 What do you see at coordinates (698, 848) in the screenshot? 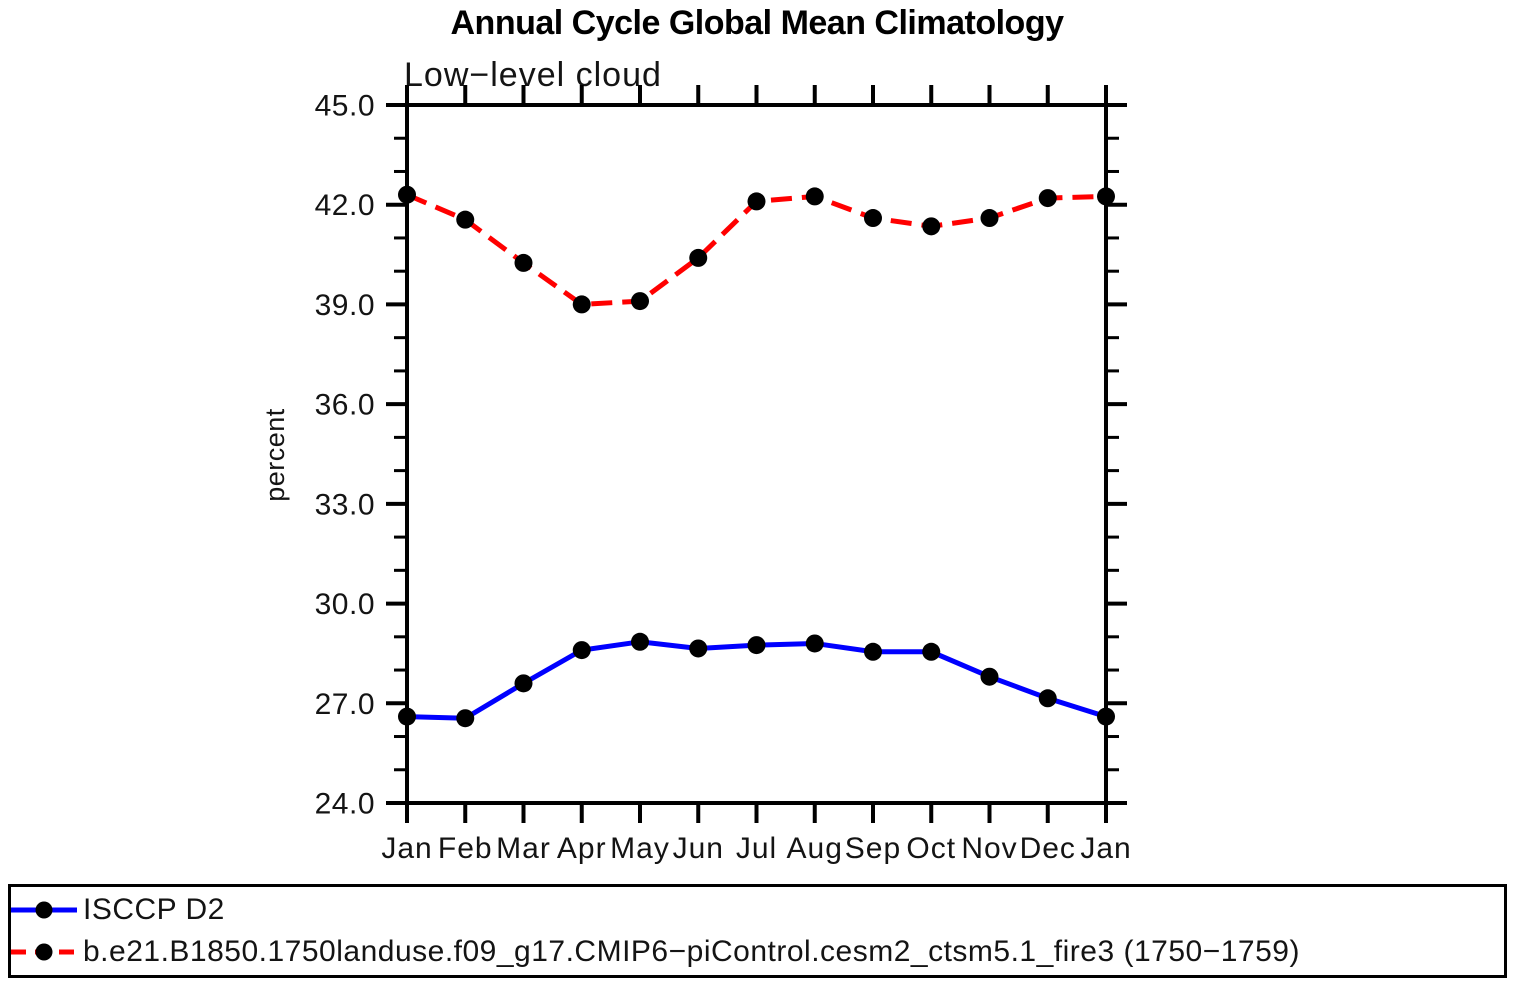
I see `x-axis-month-label: Jun` at bounding box center [698, 848].